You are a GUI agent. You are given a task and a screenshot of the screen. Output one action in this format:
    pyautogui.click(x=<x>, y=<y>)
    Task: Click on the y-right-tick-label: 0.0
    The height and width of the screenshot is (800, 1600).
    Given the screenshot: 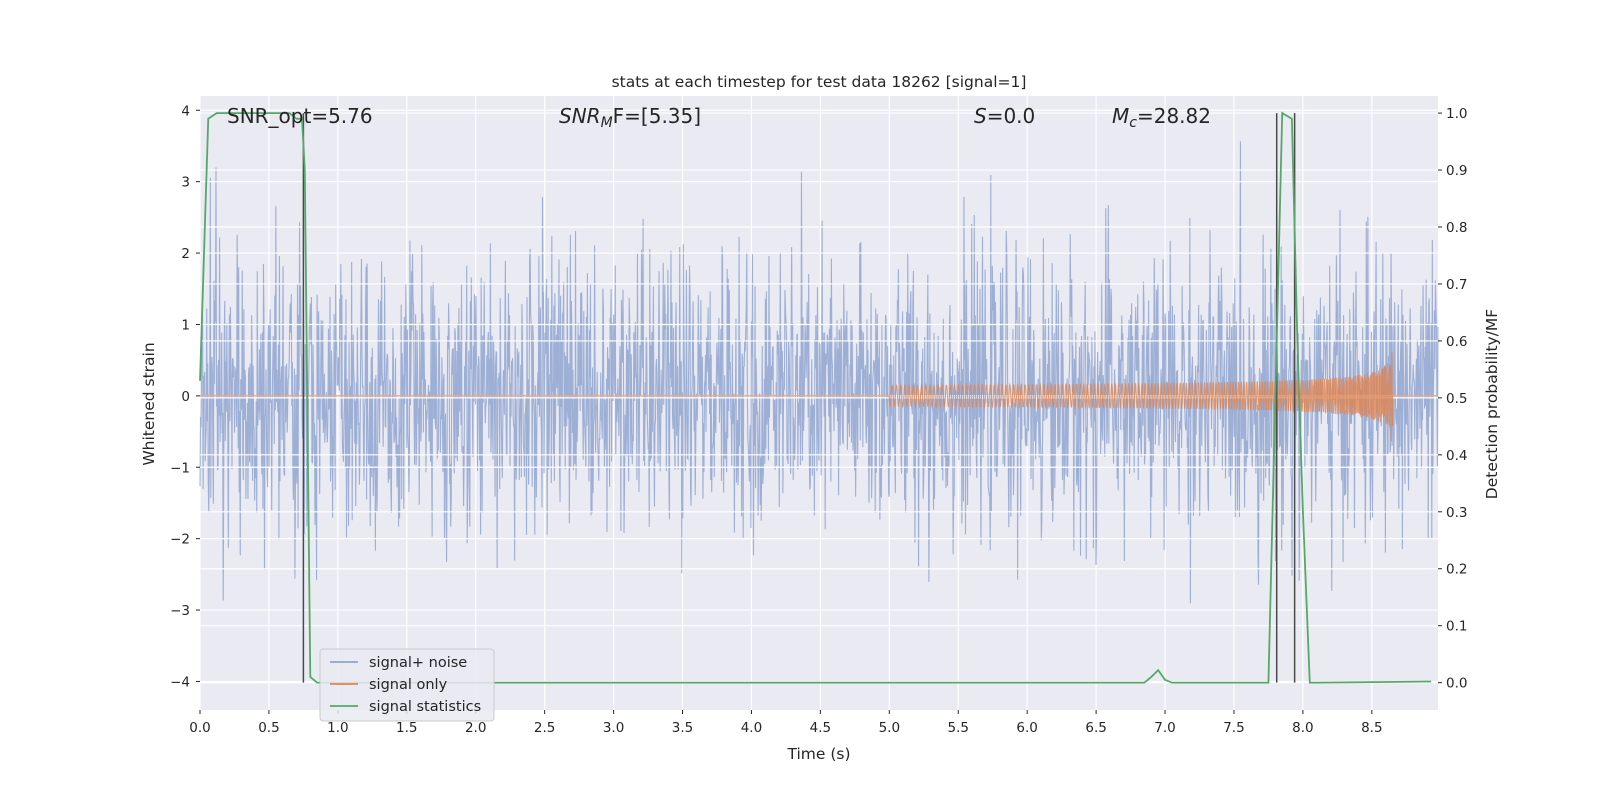 What is the action you would take?
    pyautogui.click(x=1456, y=684)
    